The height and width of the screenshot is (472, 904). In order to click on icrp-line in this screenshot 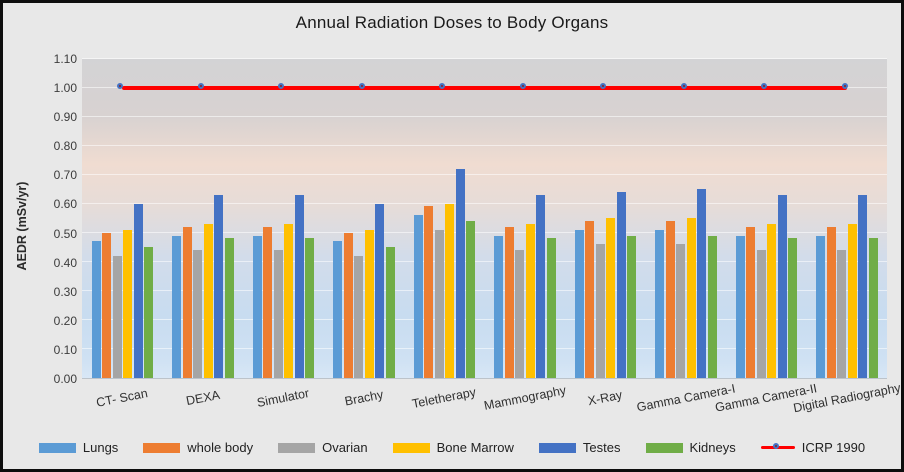, I will do `click(484, 88)`.